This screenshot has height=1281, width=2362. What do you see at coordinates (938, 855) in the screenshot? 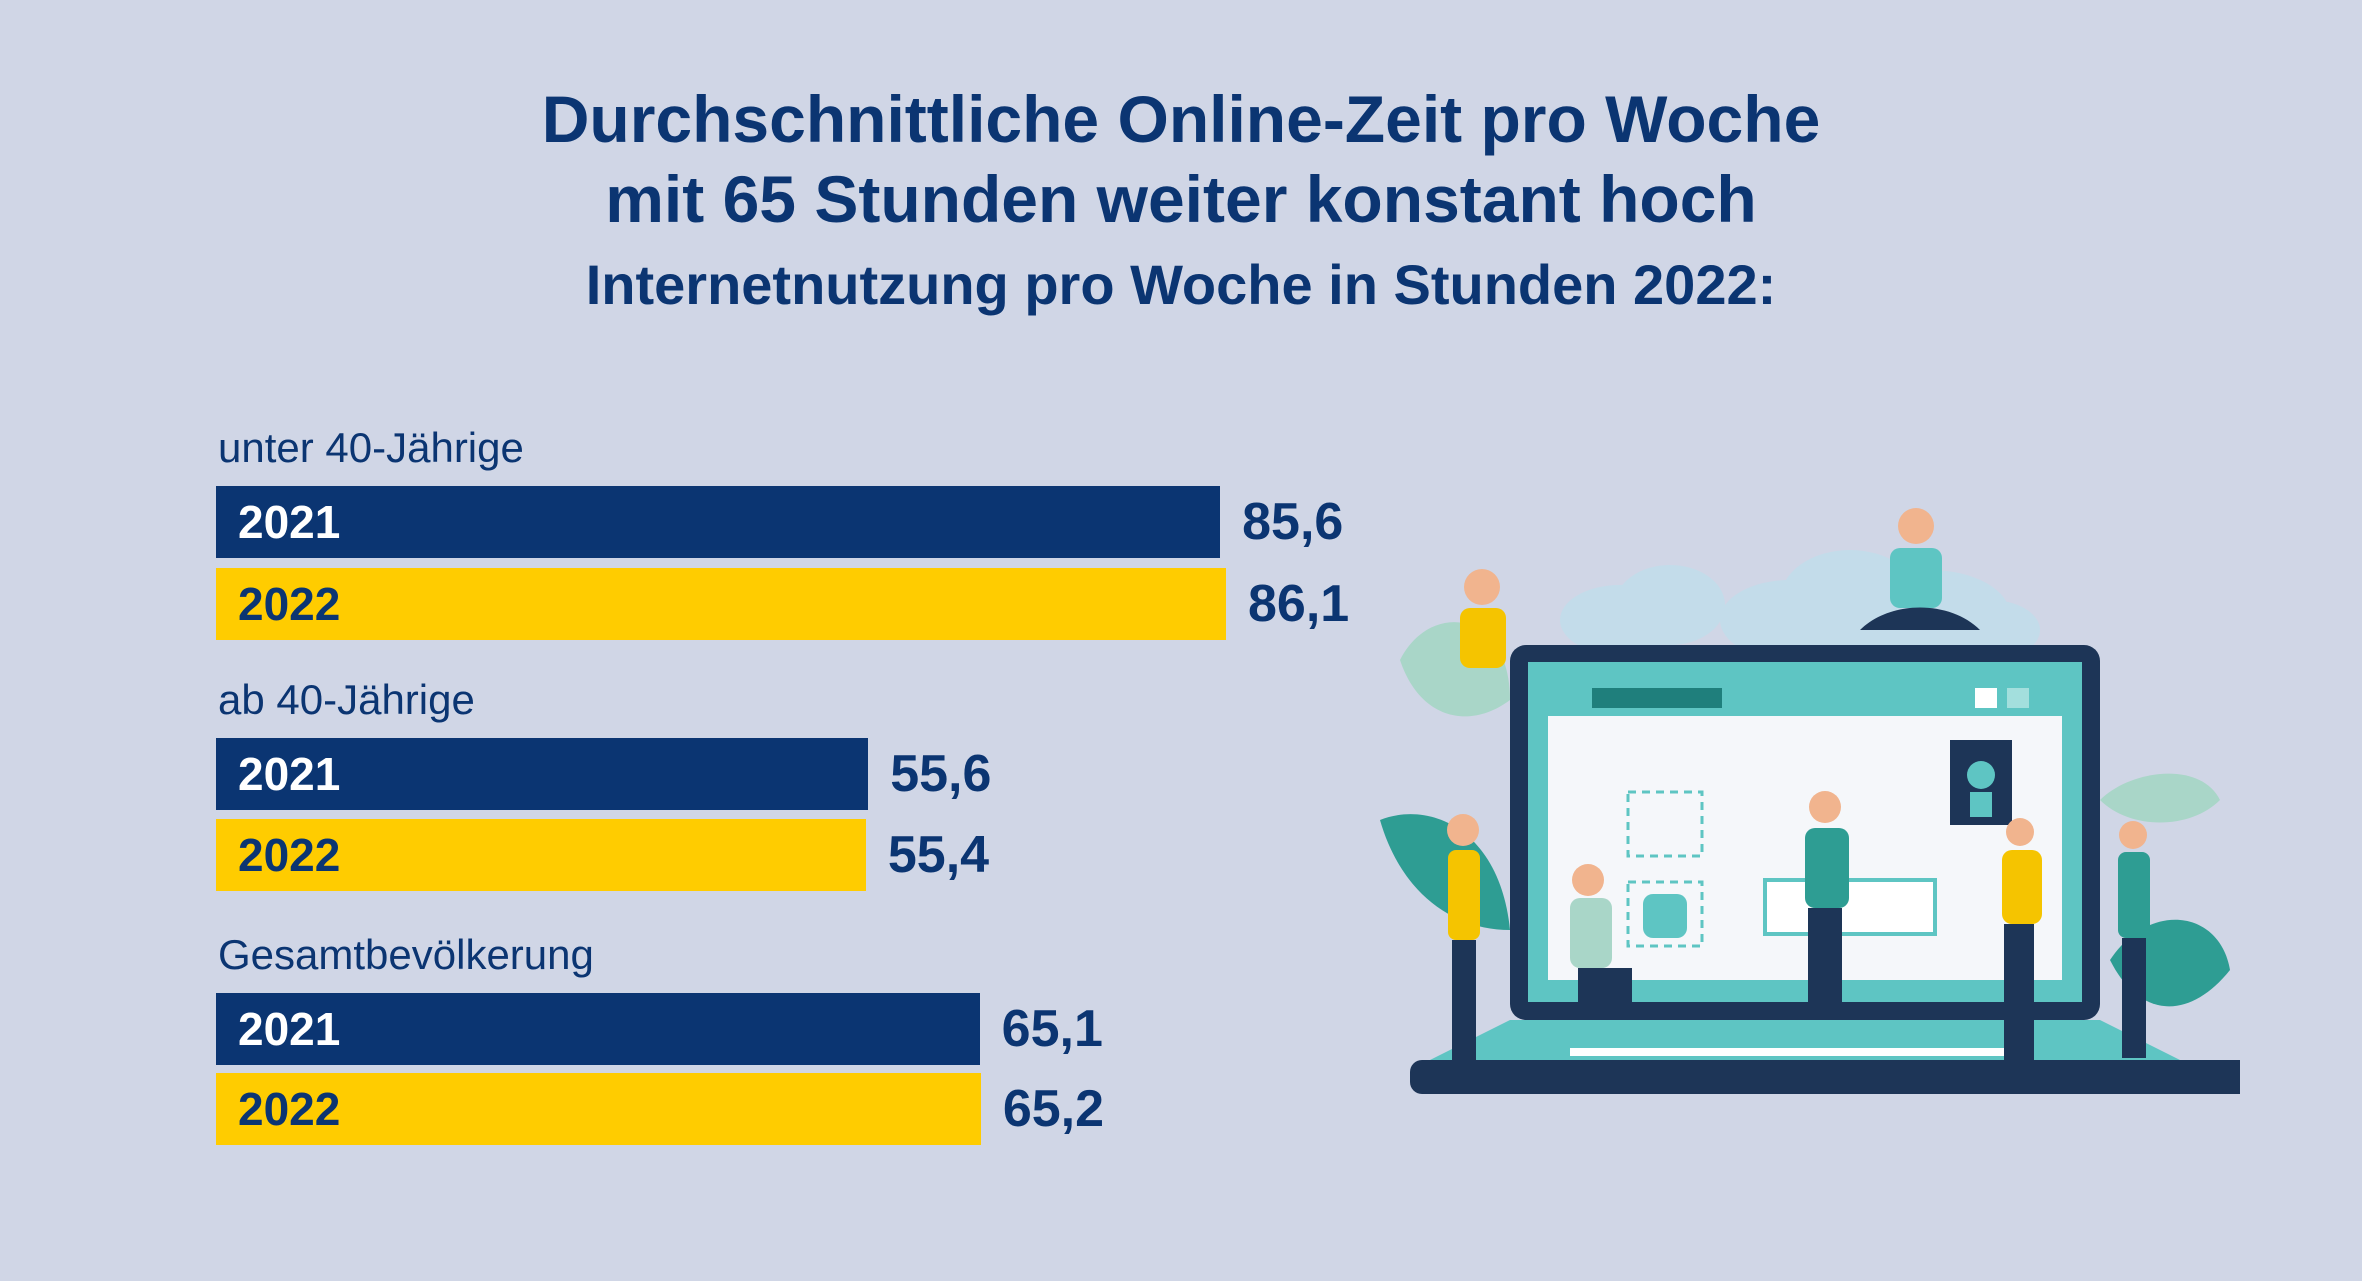
I see `value-from-40-2022: 55,4` at bounding box center [938, 855].